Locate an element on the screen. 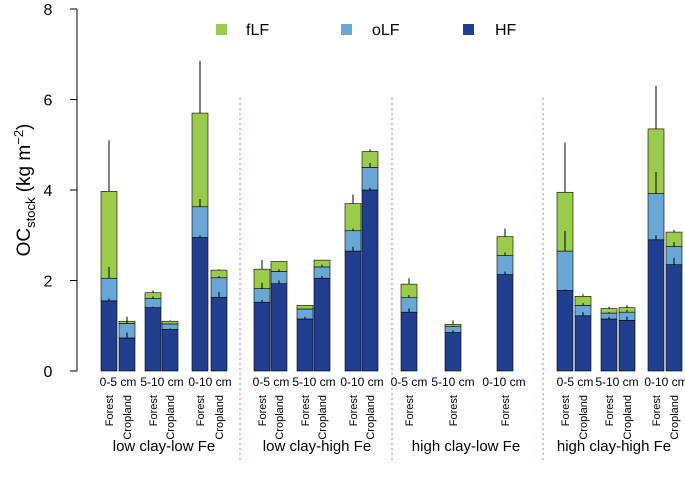 Image resolution: width=685 pixels, height=491 pixels. y-axis-title-unit-prefix: (kg m is located at coordinates (24, 171).